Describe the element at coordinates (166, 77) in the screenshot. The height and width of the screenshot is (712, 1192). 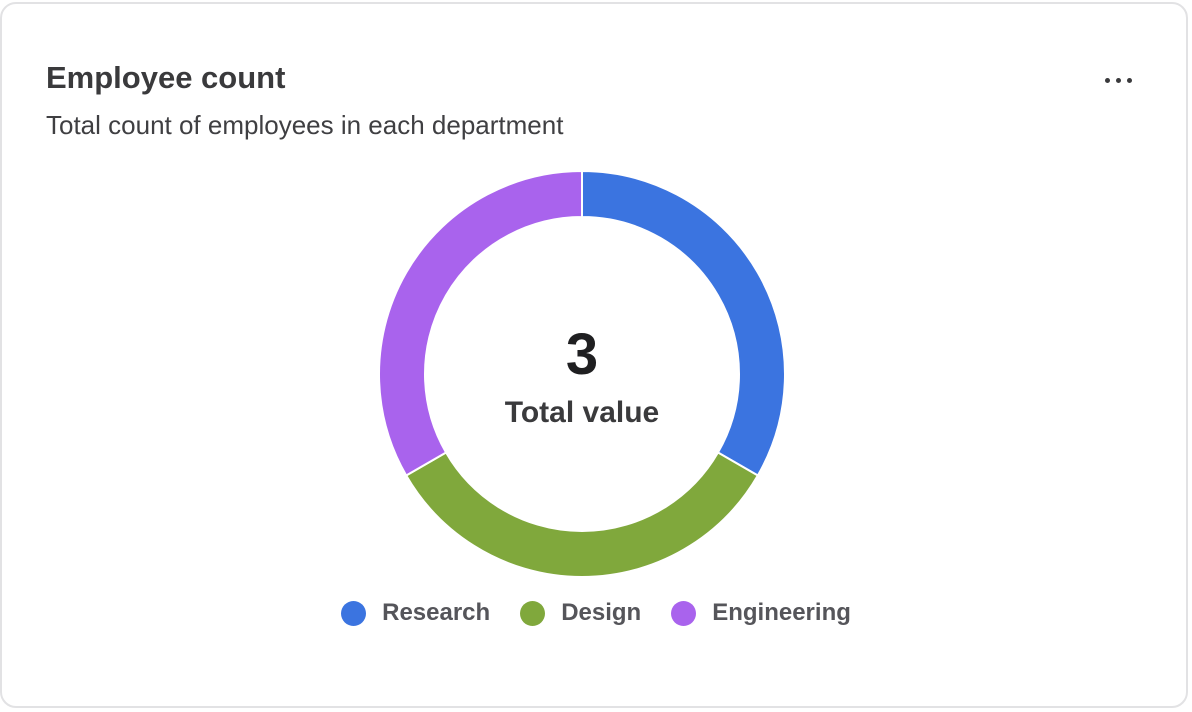
I see `card-title: Employee count` at that location.